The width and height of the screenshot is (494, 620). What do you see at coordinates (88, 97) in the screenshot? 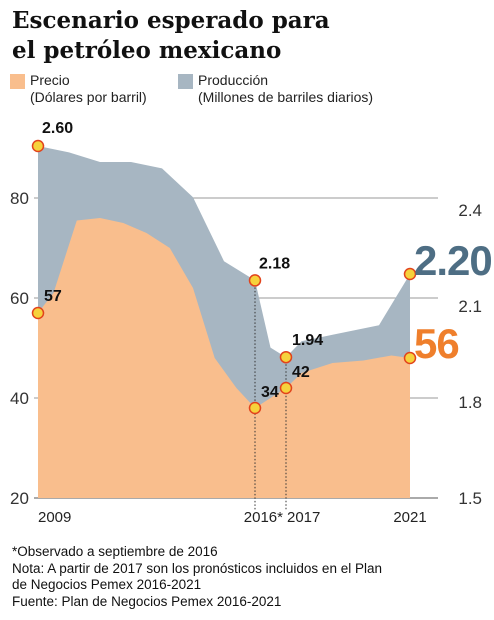
I see `legend-unit-price: (Dólares por barril)` at bounding box center [88, 97].